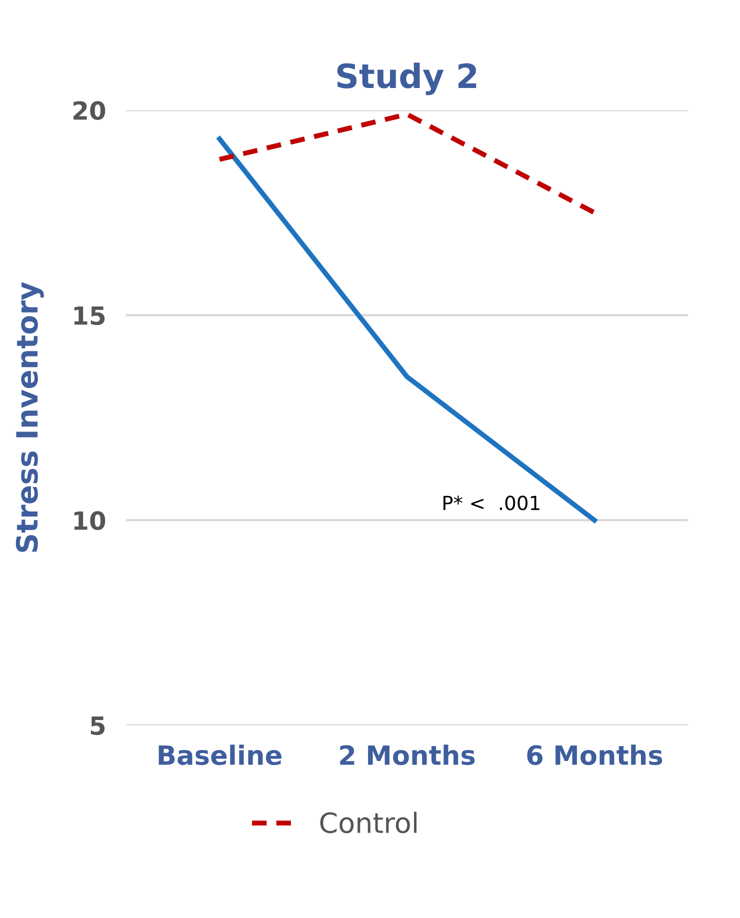 The width and height of the screenshot is (740, 918). What do you see at coordinates (406, 79) in the screenshot?
I see `chart-title: Study 2` at bounding box center [406, 79].